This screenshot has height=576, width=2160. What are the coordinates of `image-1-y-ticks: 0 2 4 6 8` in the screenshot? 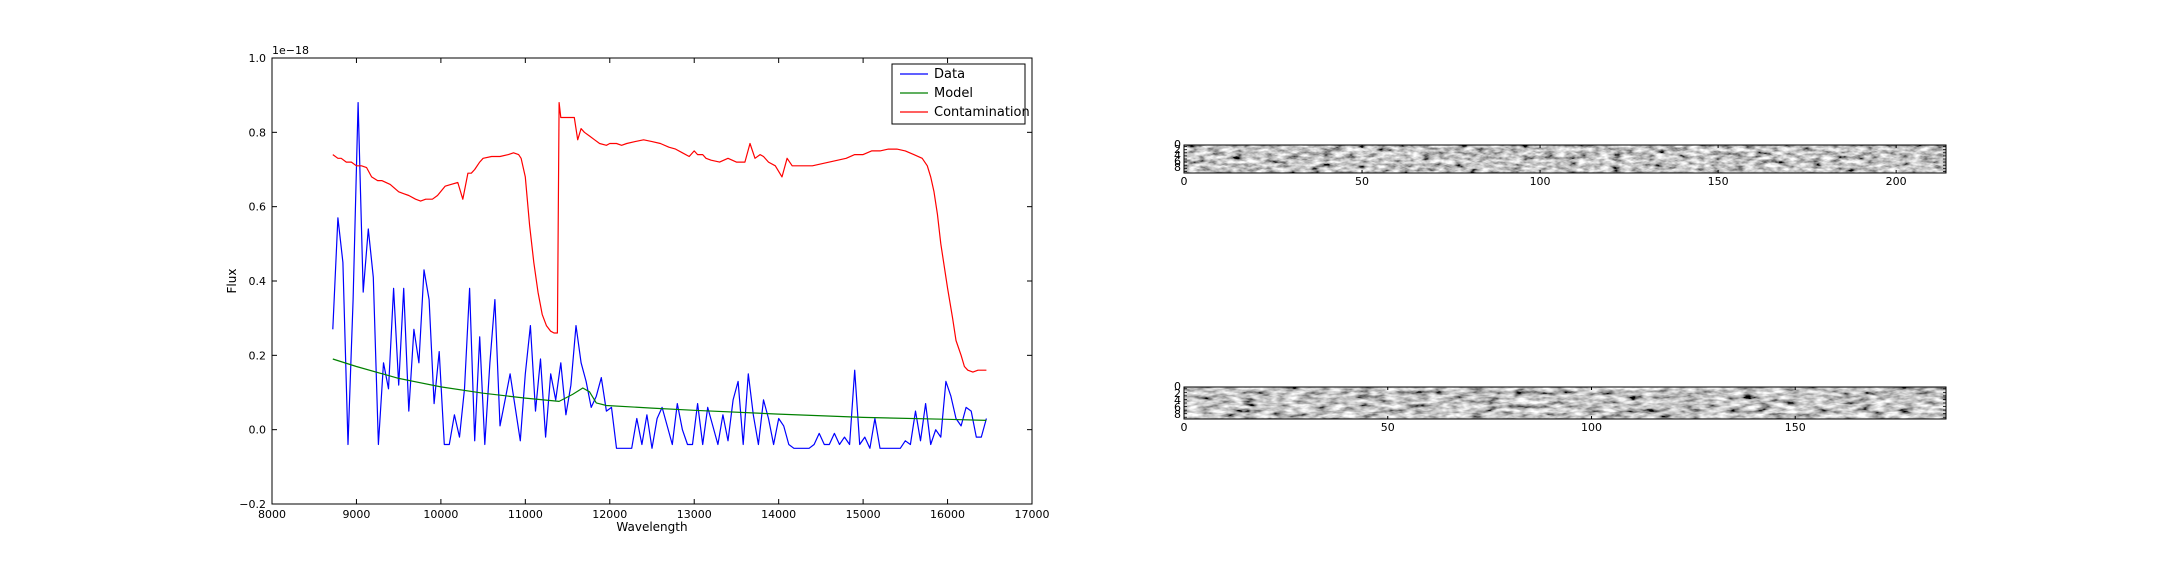 It's located at (1177, 156).